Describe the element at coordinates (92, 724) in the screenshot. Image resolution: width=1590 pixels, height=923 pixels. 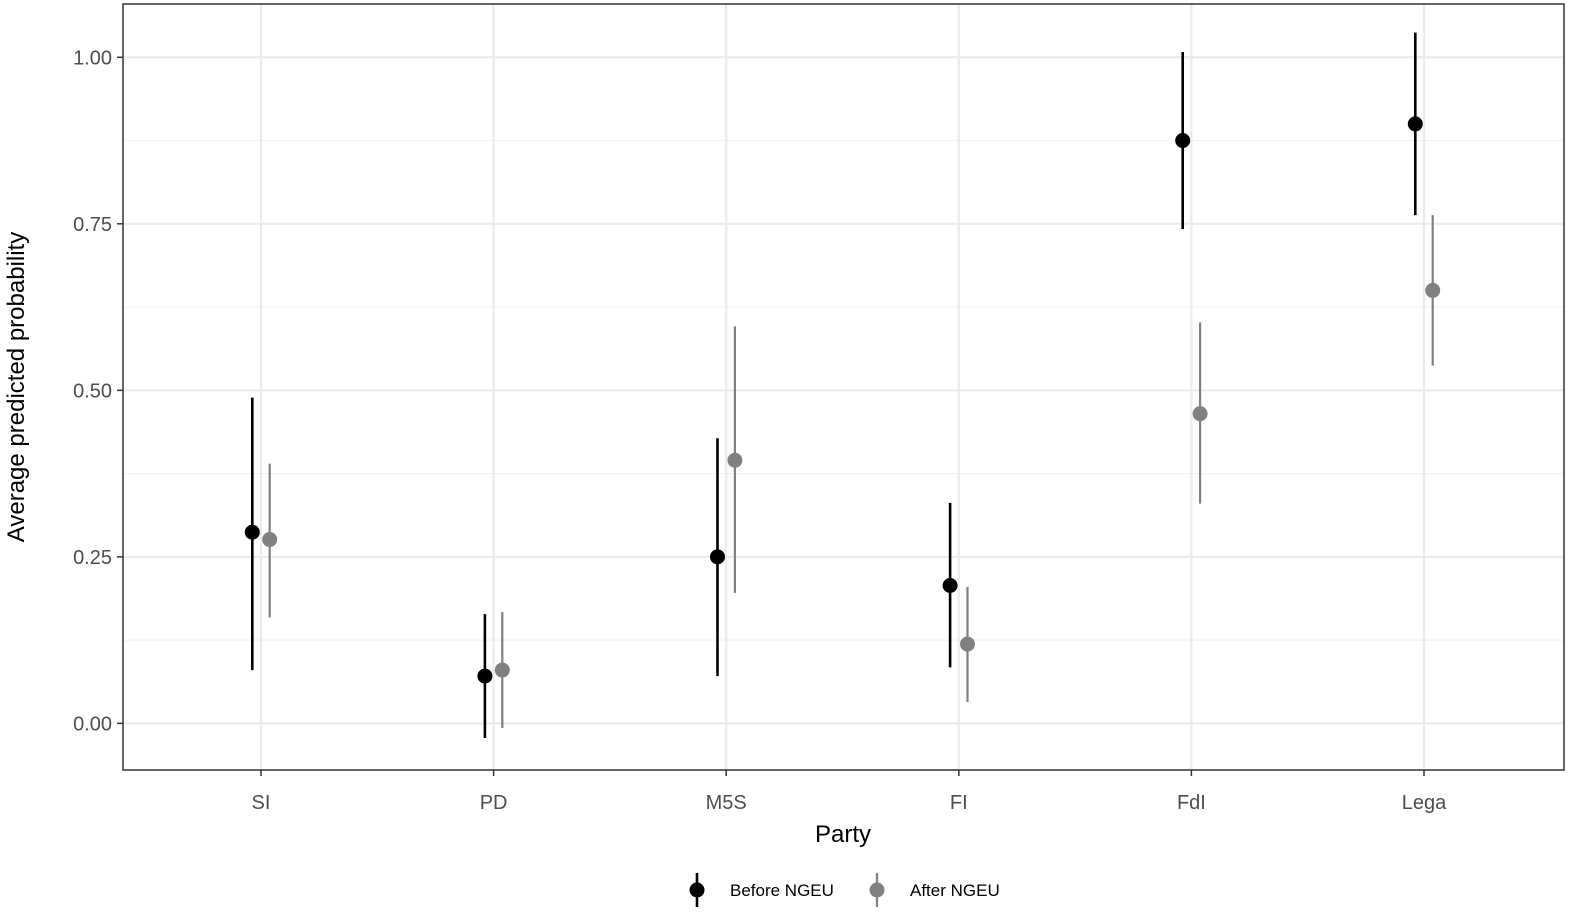
I see `y-tick-label: 0.00` at that location.